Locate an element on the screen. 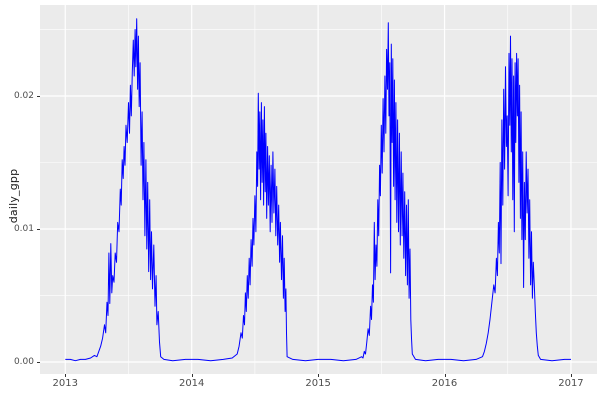 Image resolution: width=600 pixels, height=400 pixels. x-tick-label: 2016 is located at coordinates (444, 383).